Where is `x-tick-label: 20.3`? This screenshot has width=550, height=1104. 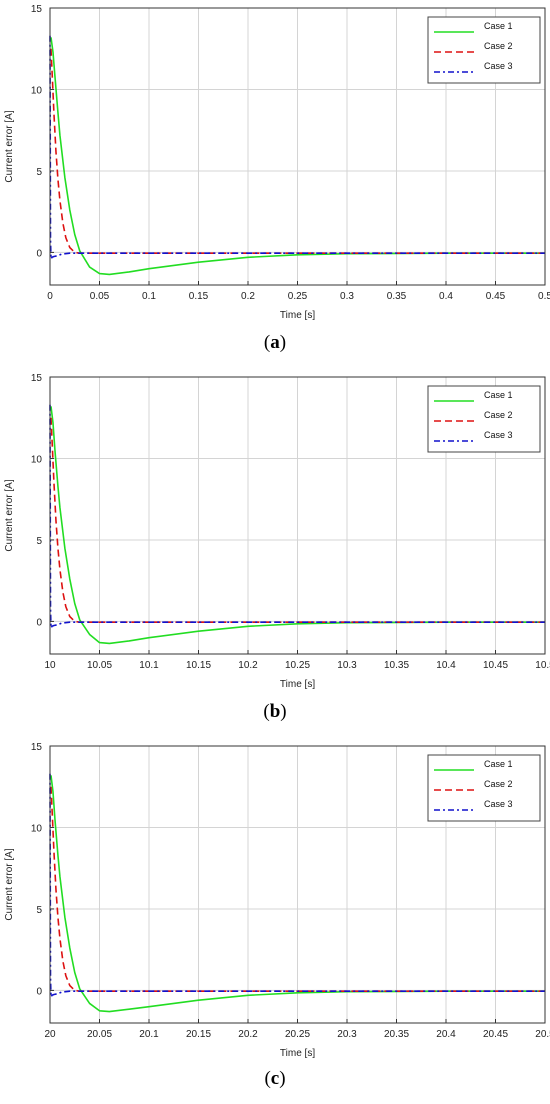
x-tick-label: 20.3 is located at coordinates (347, 1034).